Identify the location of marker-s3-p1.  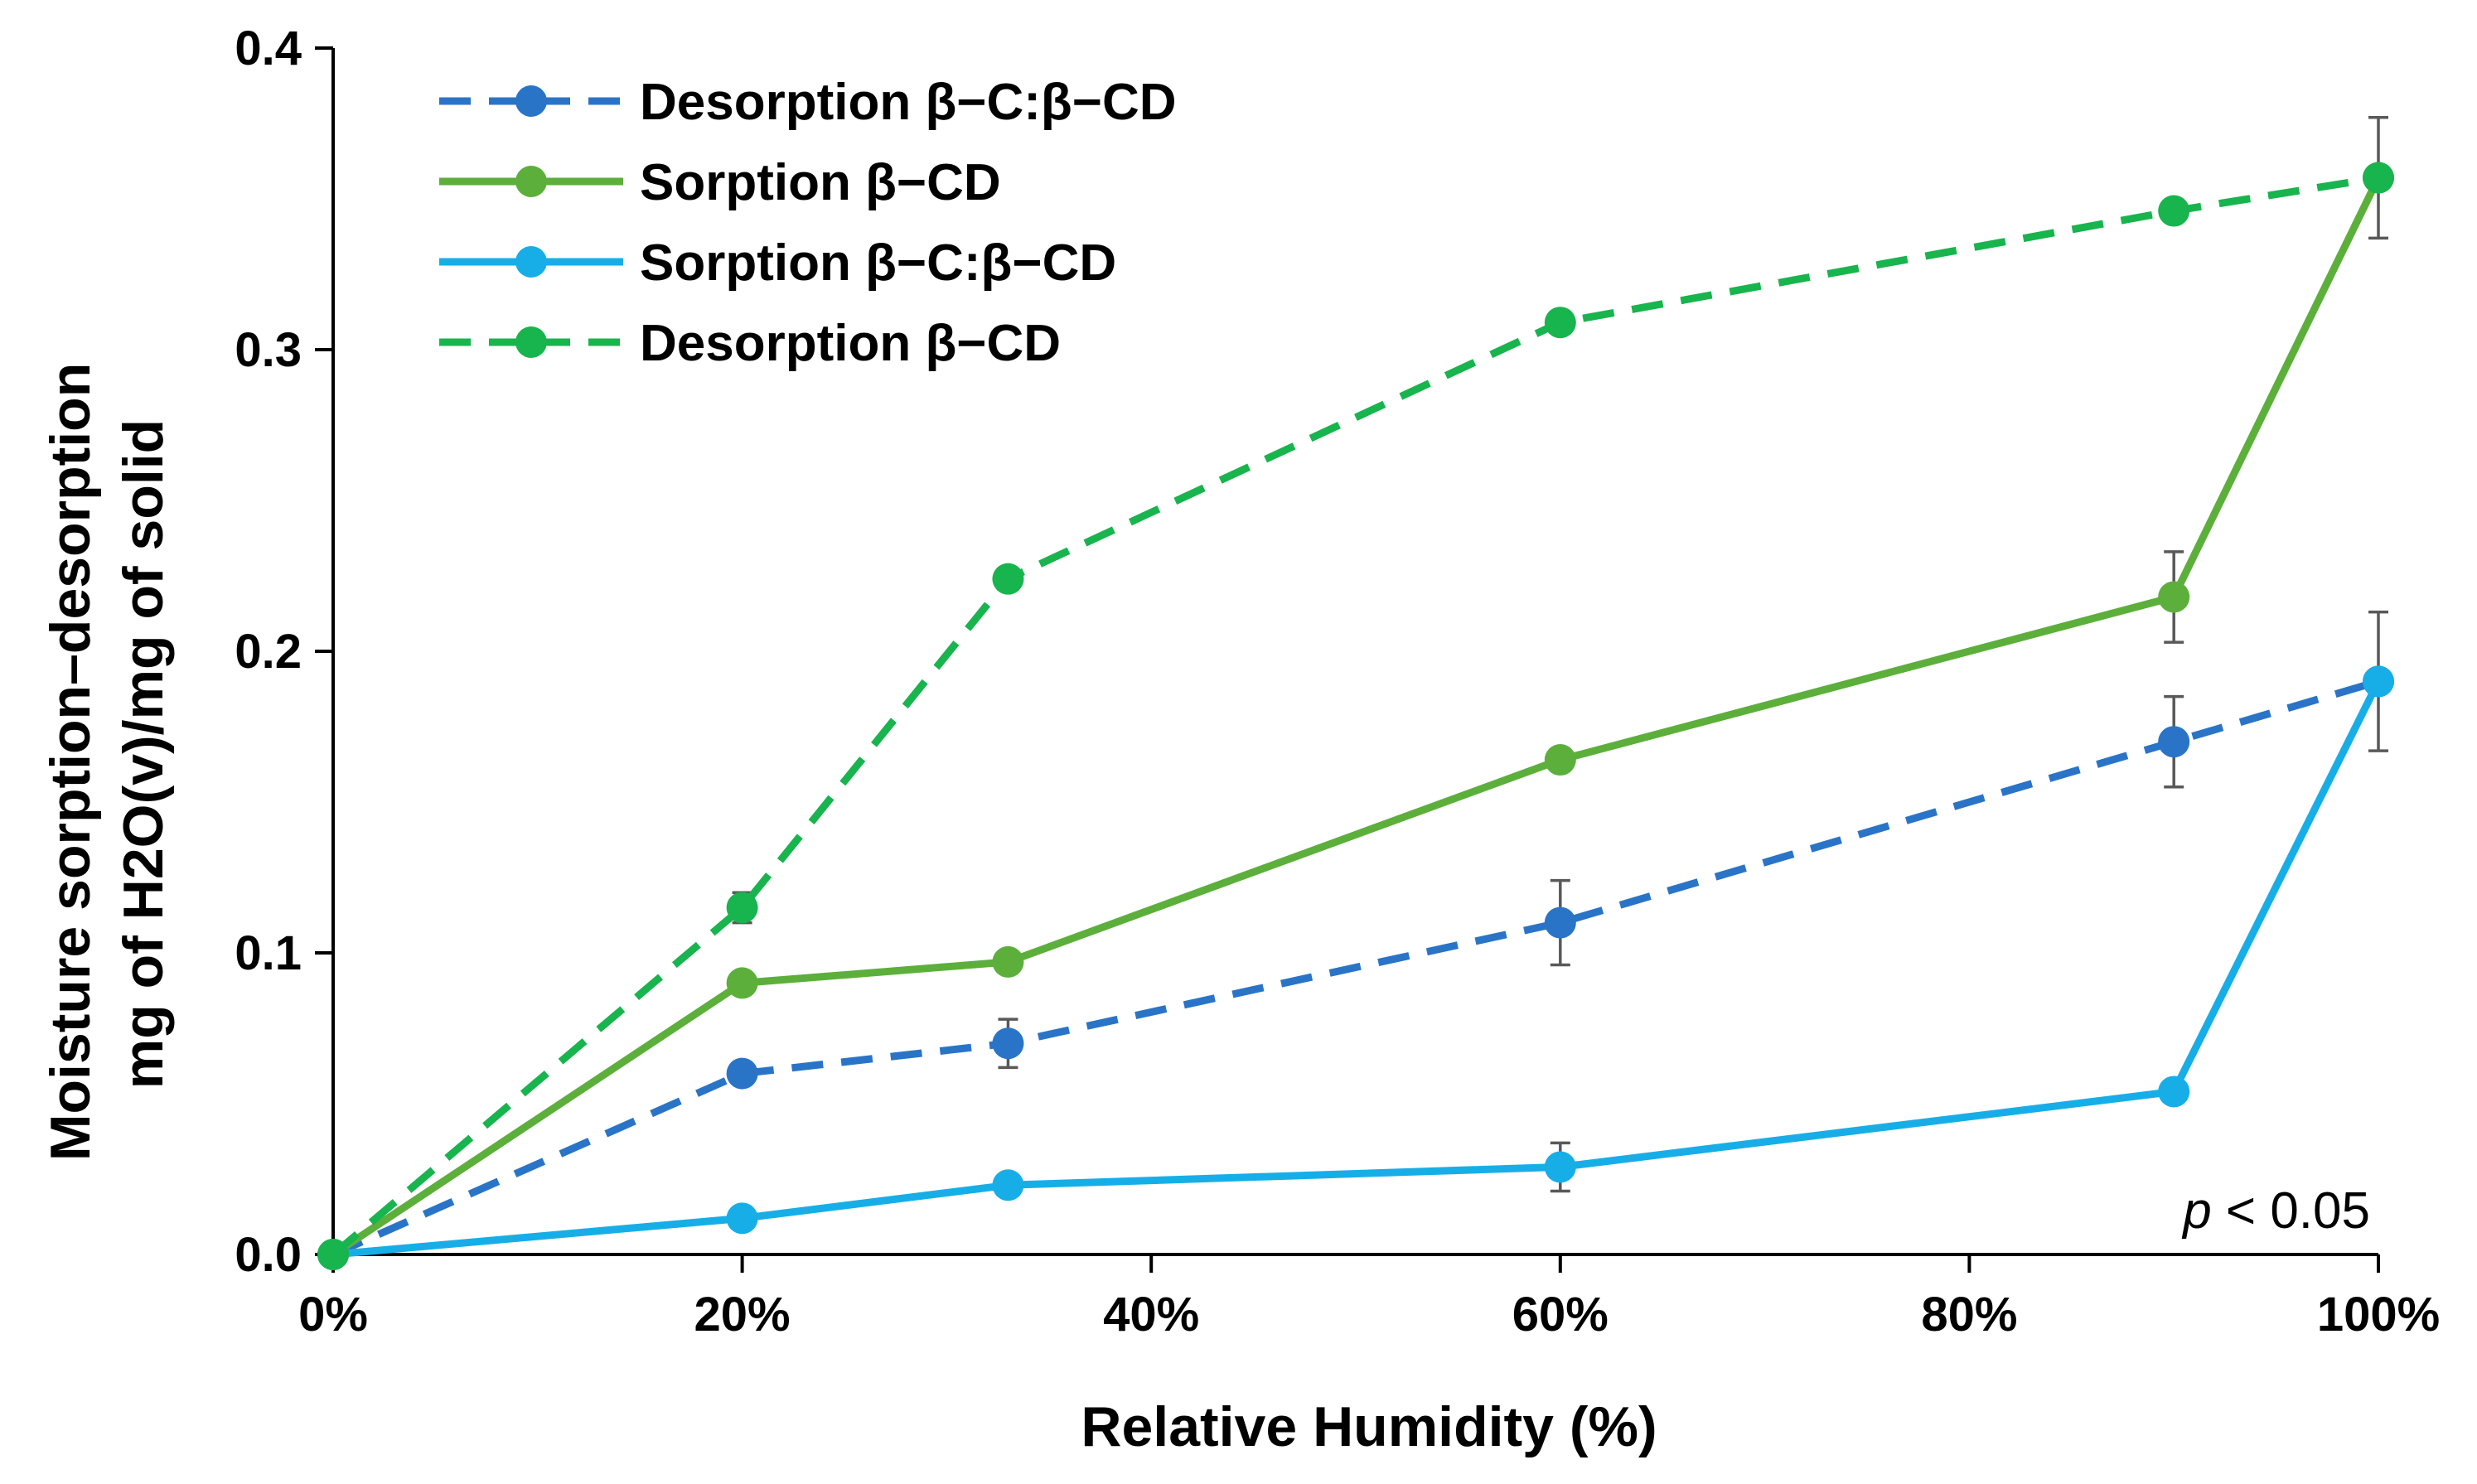
(742, 908).